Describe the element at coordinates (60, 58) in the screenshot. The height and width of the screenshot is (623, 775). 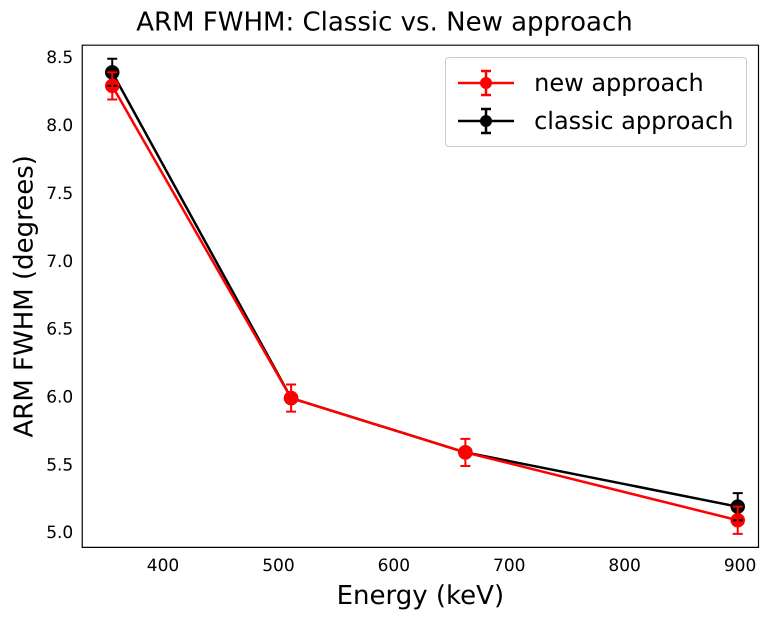
I see `y-tick-label: 8.5` at that location.